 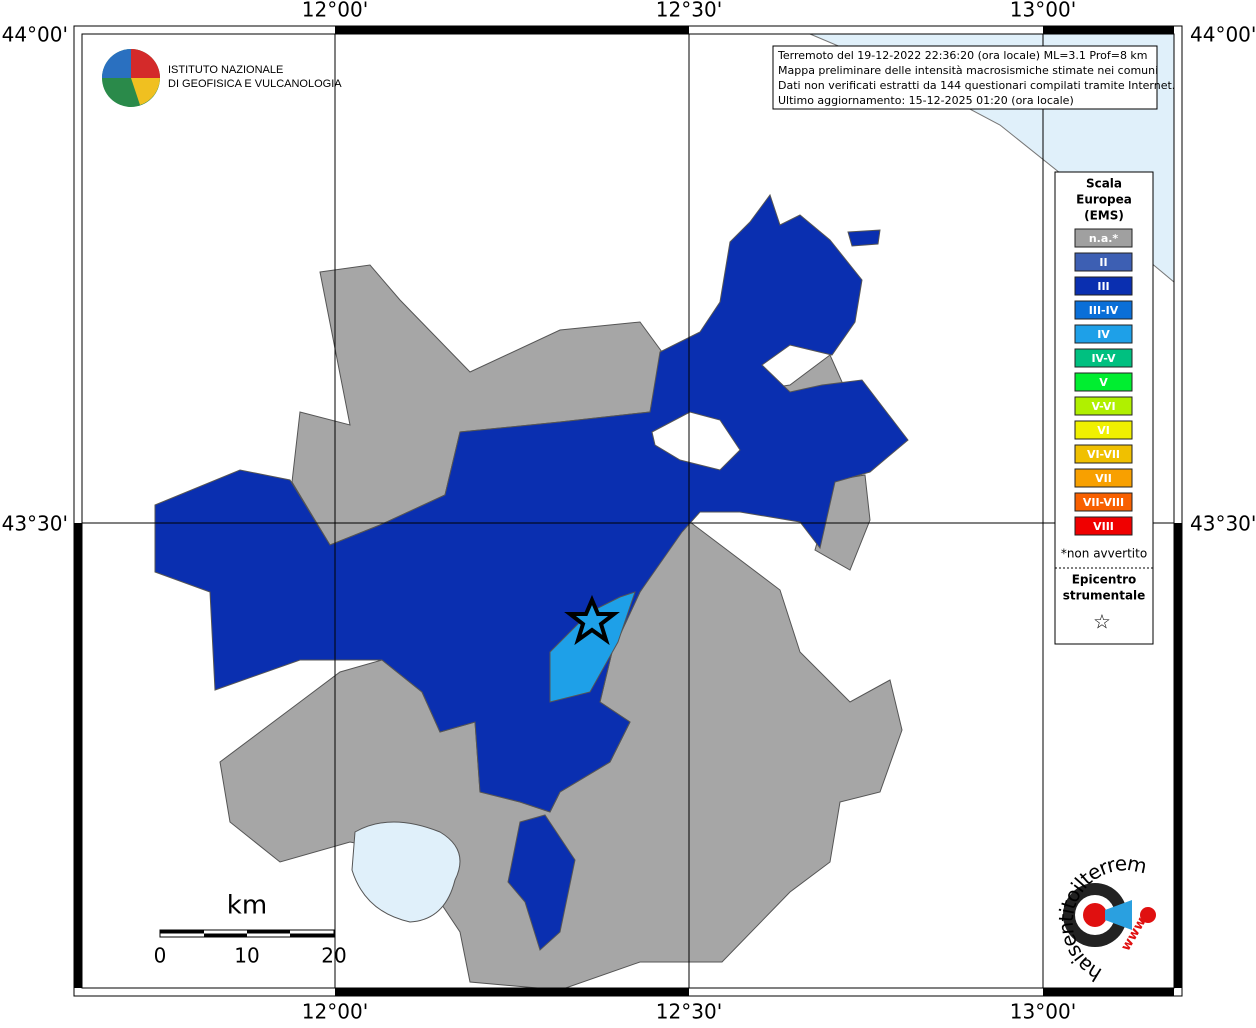 I want to click on legend-label: VI-VII, so click(x=1103, y=454).